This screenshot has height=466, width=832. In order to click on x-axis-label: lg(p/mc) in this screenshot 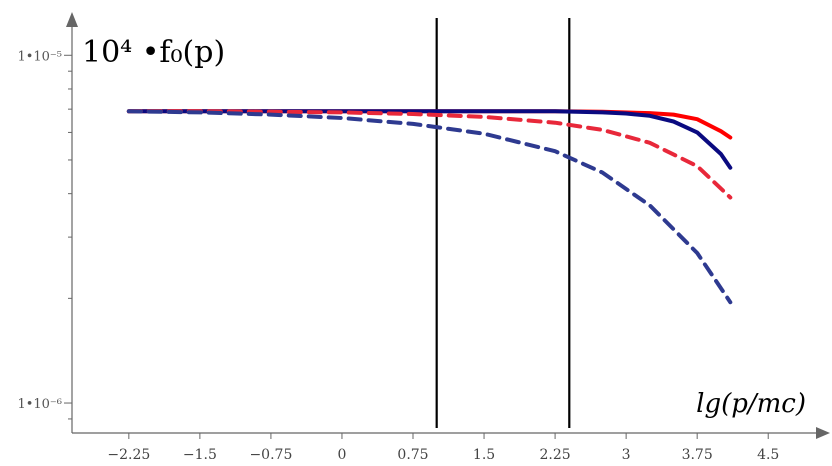, I will do `click(751, 404)`.